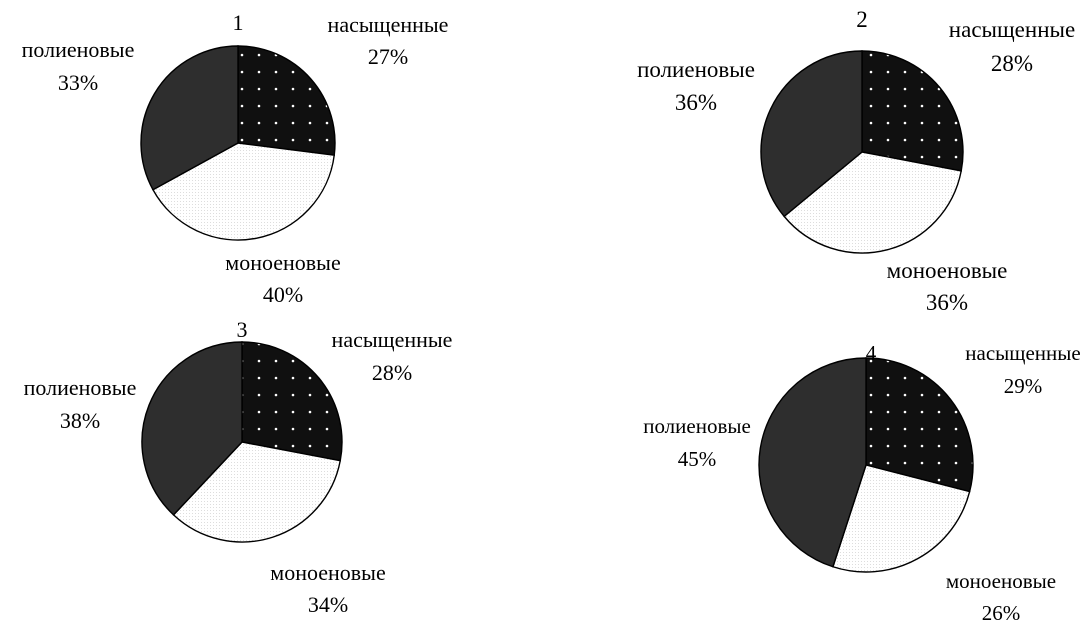 The image size is (1092, 630). What do you see at coordinates (697, 459) in the screenshot?
I see `slice-value-polyenoic: 45%` at bounding box center [697, 459].